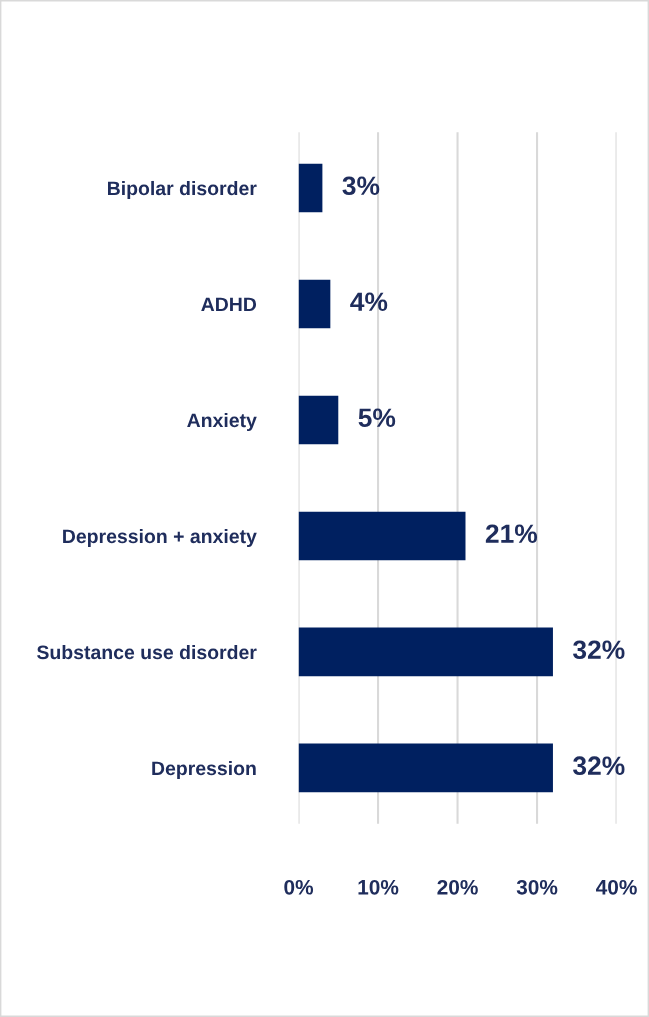 The height and width of the screenshot is (1017, 649). Describe the element at coordinates (378, 887) in the screenshot. I see `x-tick-label: 10%` at that location.